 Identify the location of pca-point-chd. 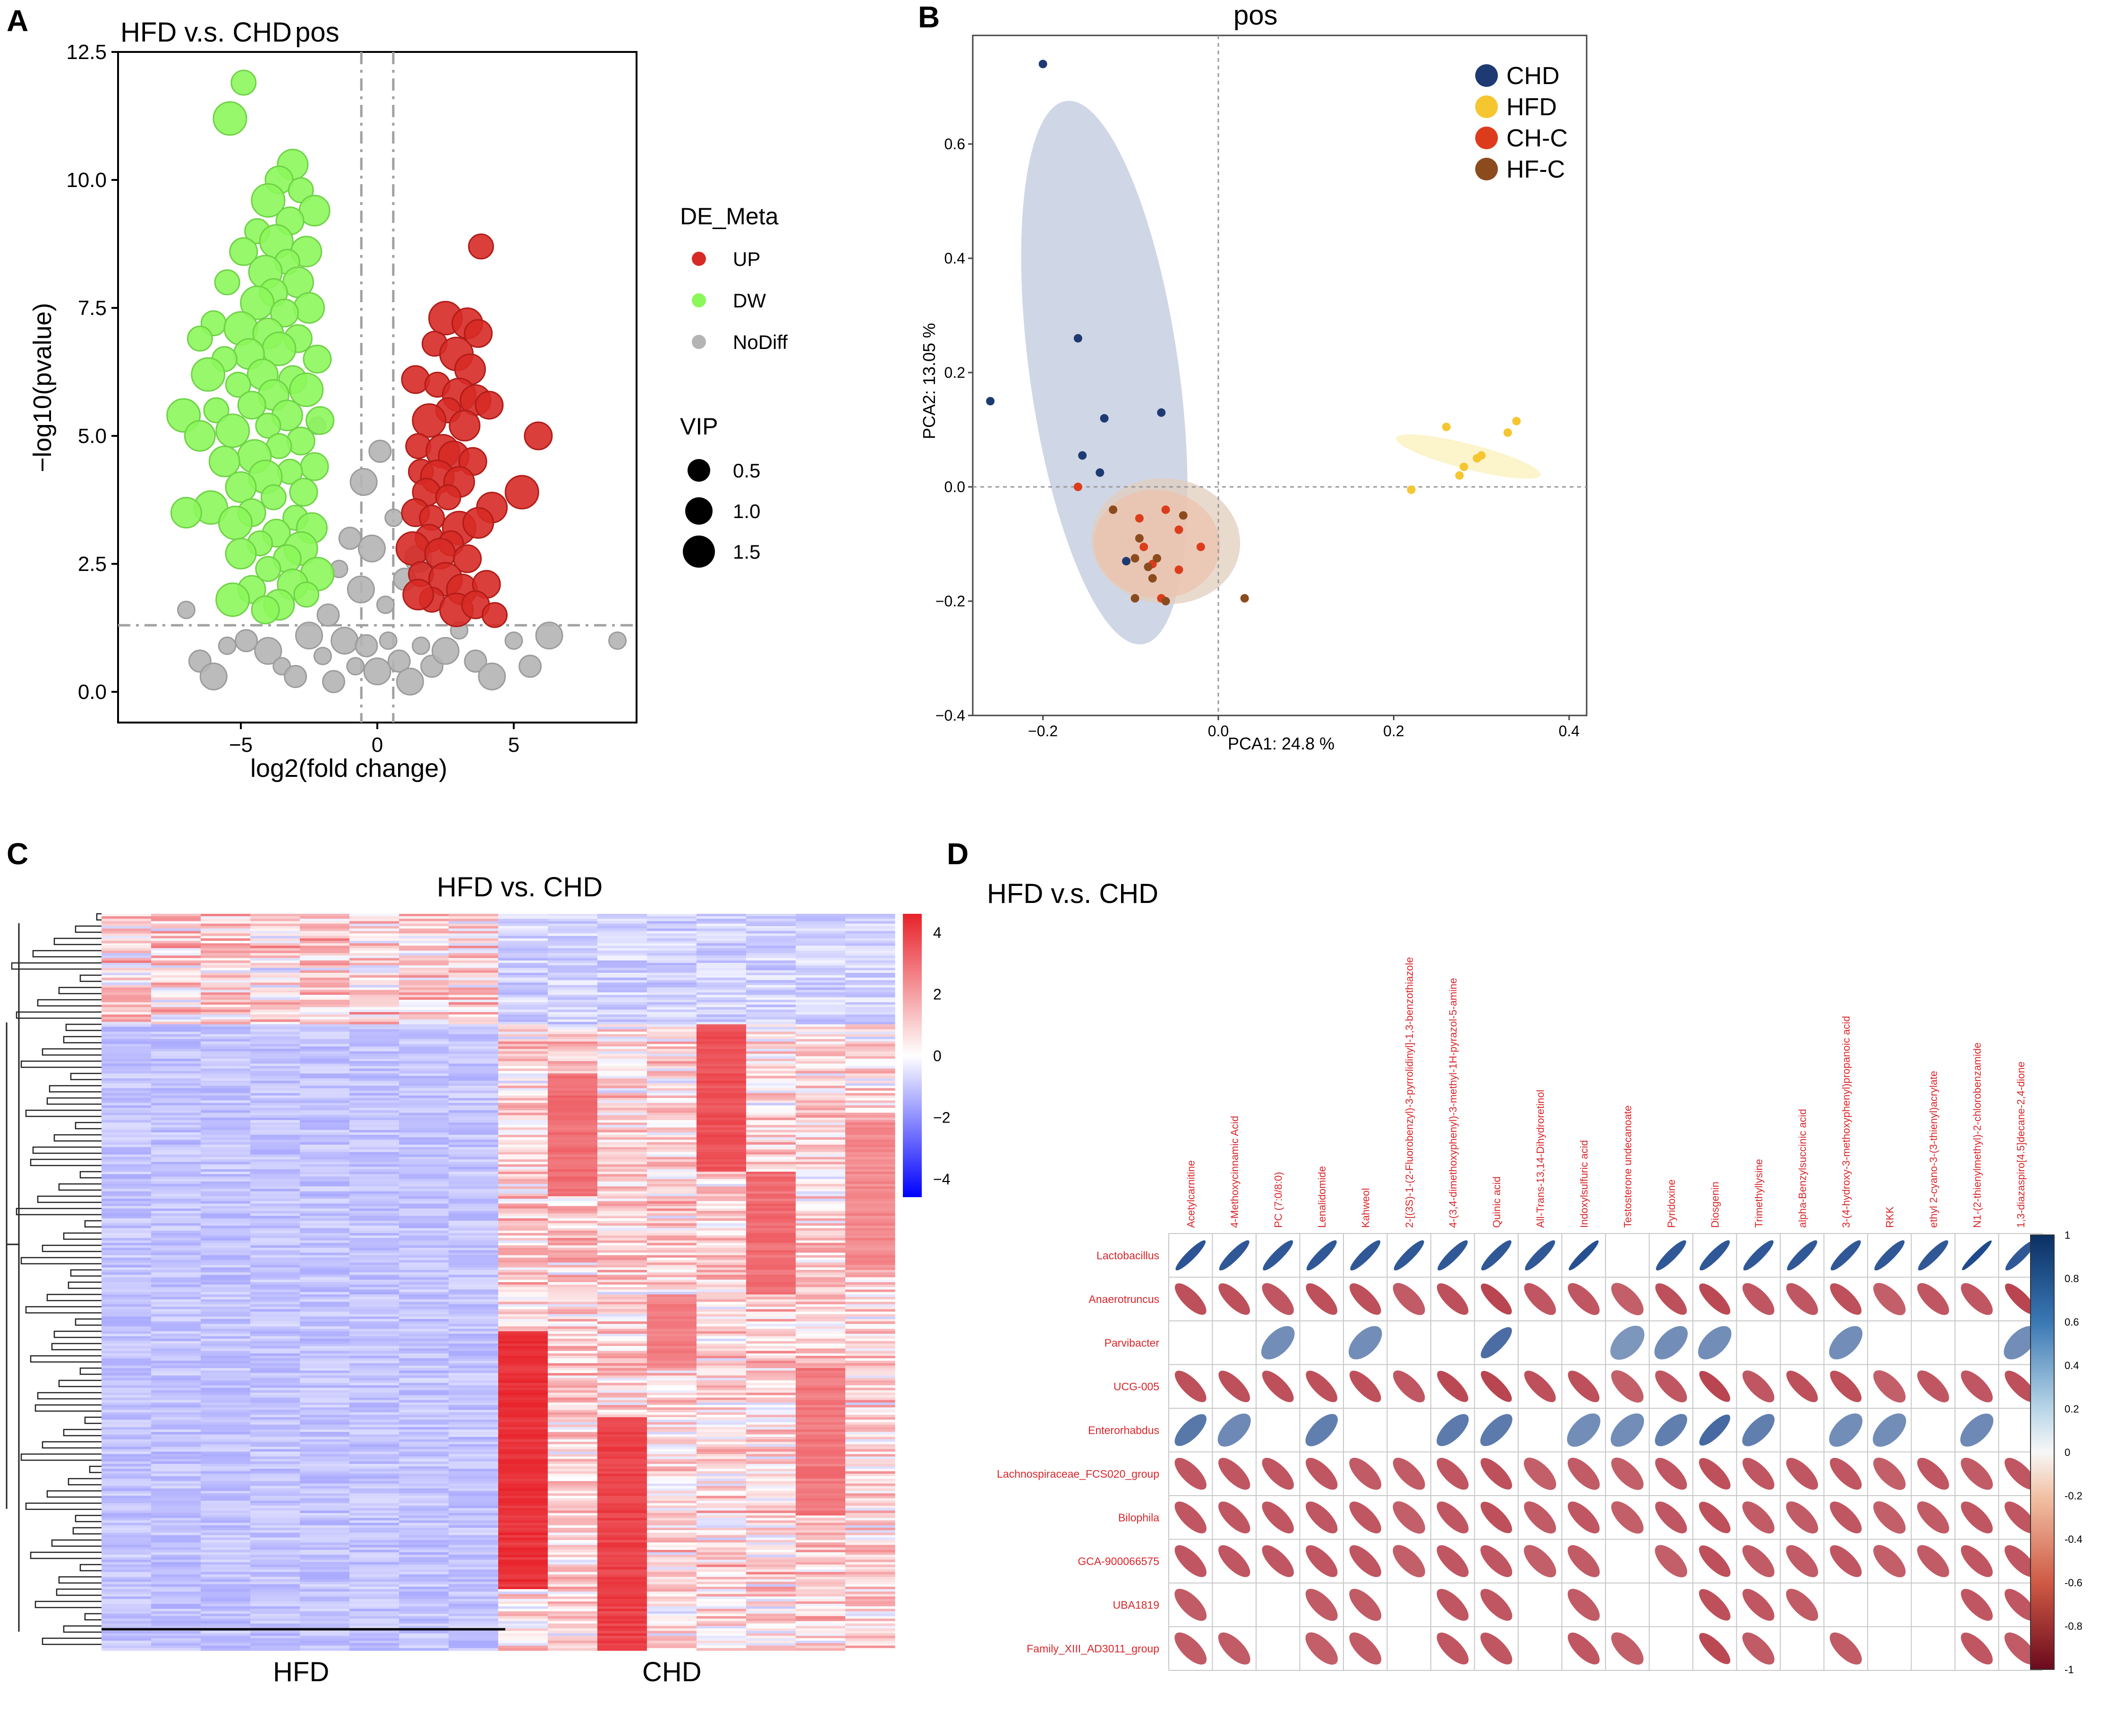
(990, 401).